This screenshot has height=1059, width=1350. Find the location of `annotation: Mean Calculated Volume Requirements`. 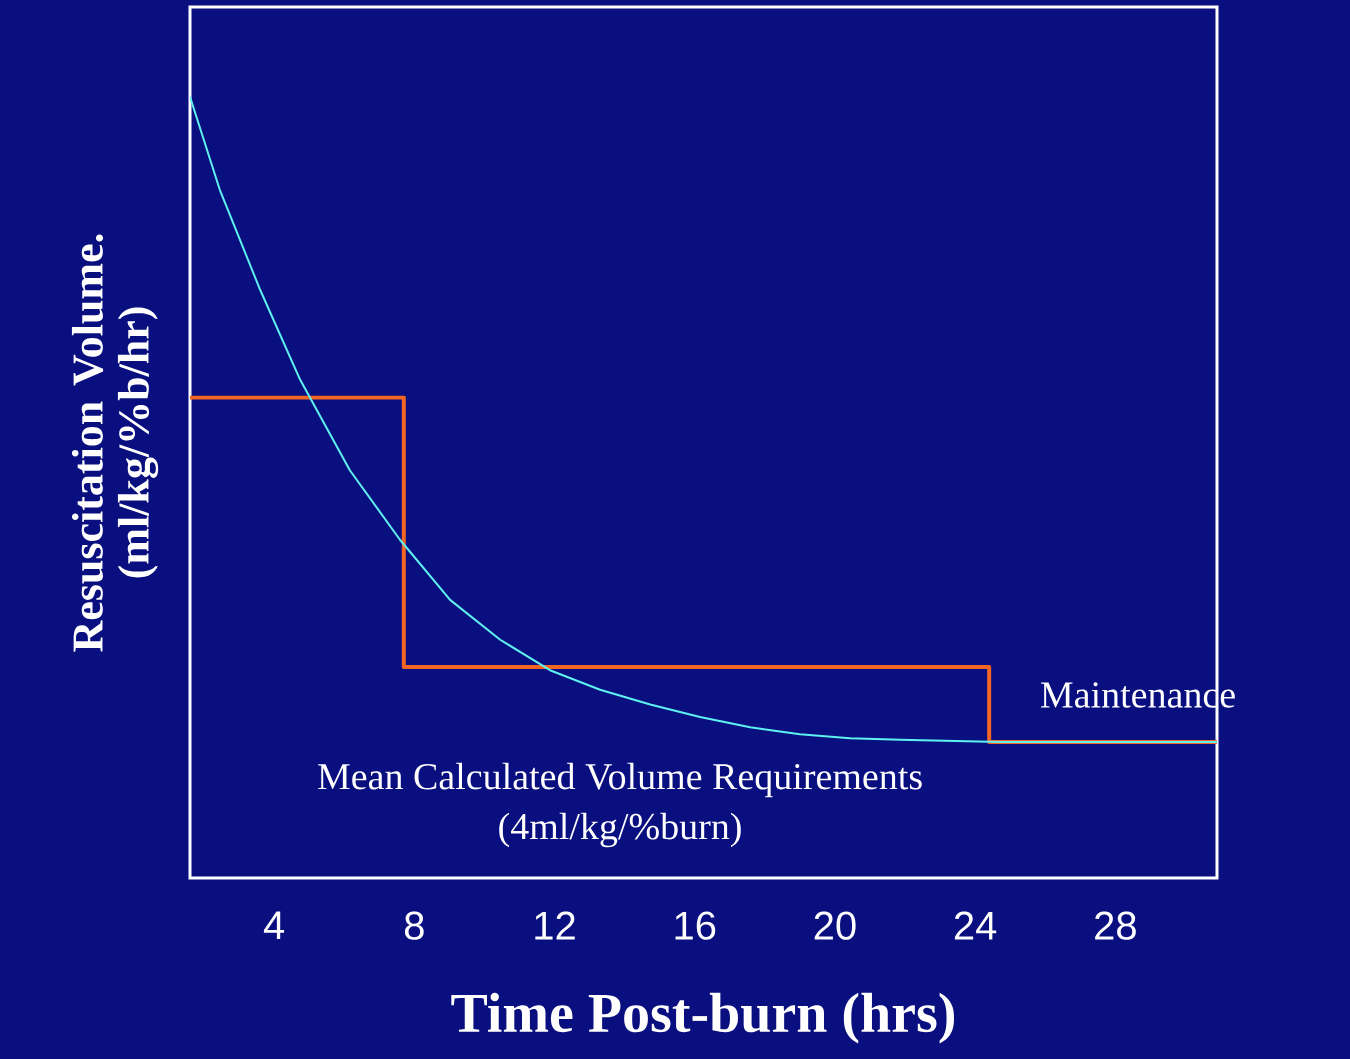

annotation: Mean Calculated Volume Requirements is located at coordinates (620, 780).